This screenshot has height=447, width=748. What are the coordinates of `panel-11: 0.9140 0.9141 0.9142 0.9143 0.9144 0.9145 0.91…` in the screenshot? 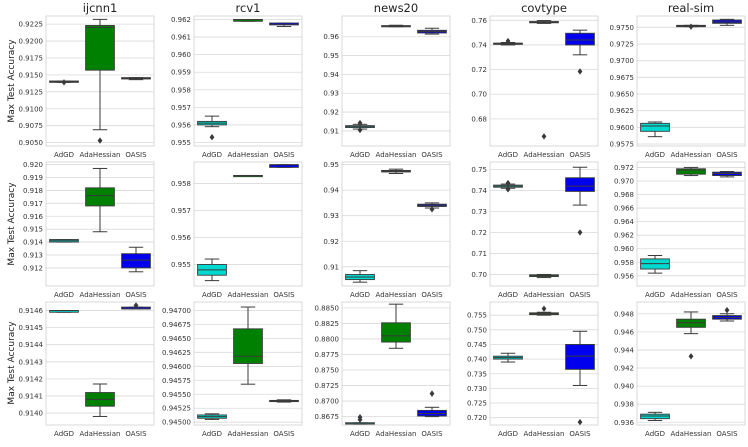 It's located at (87, 369).